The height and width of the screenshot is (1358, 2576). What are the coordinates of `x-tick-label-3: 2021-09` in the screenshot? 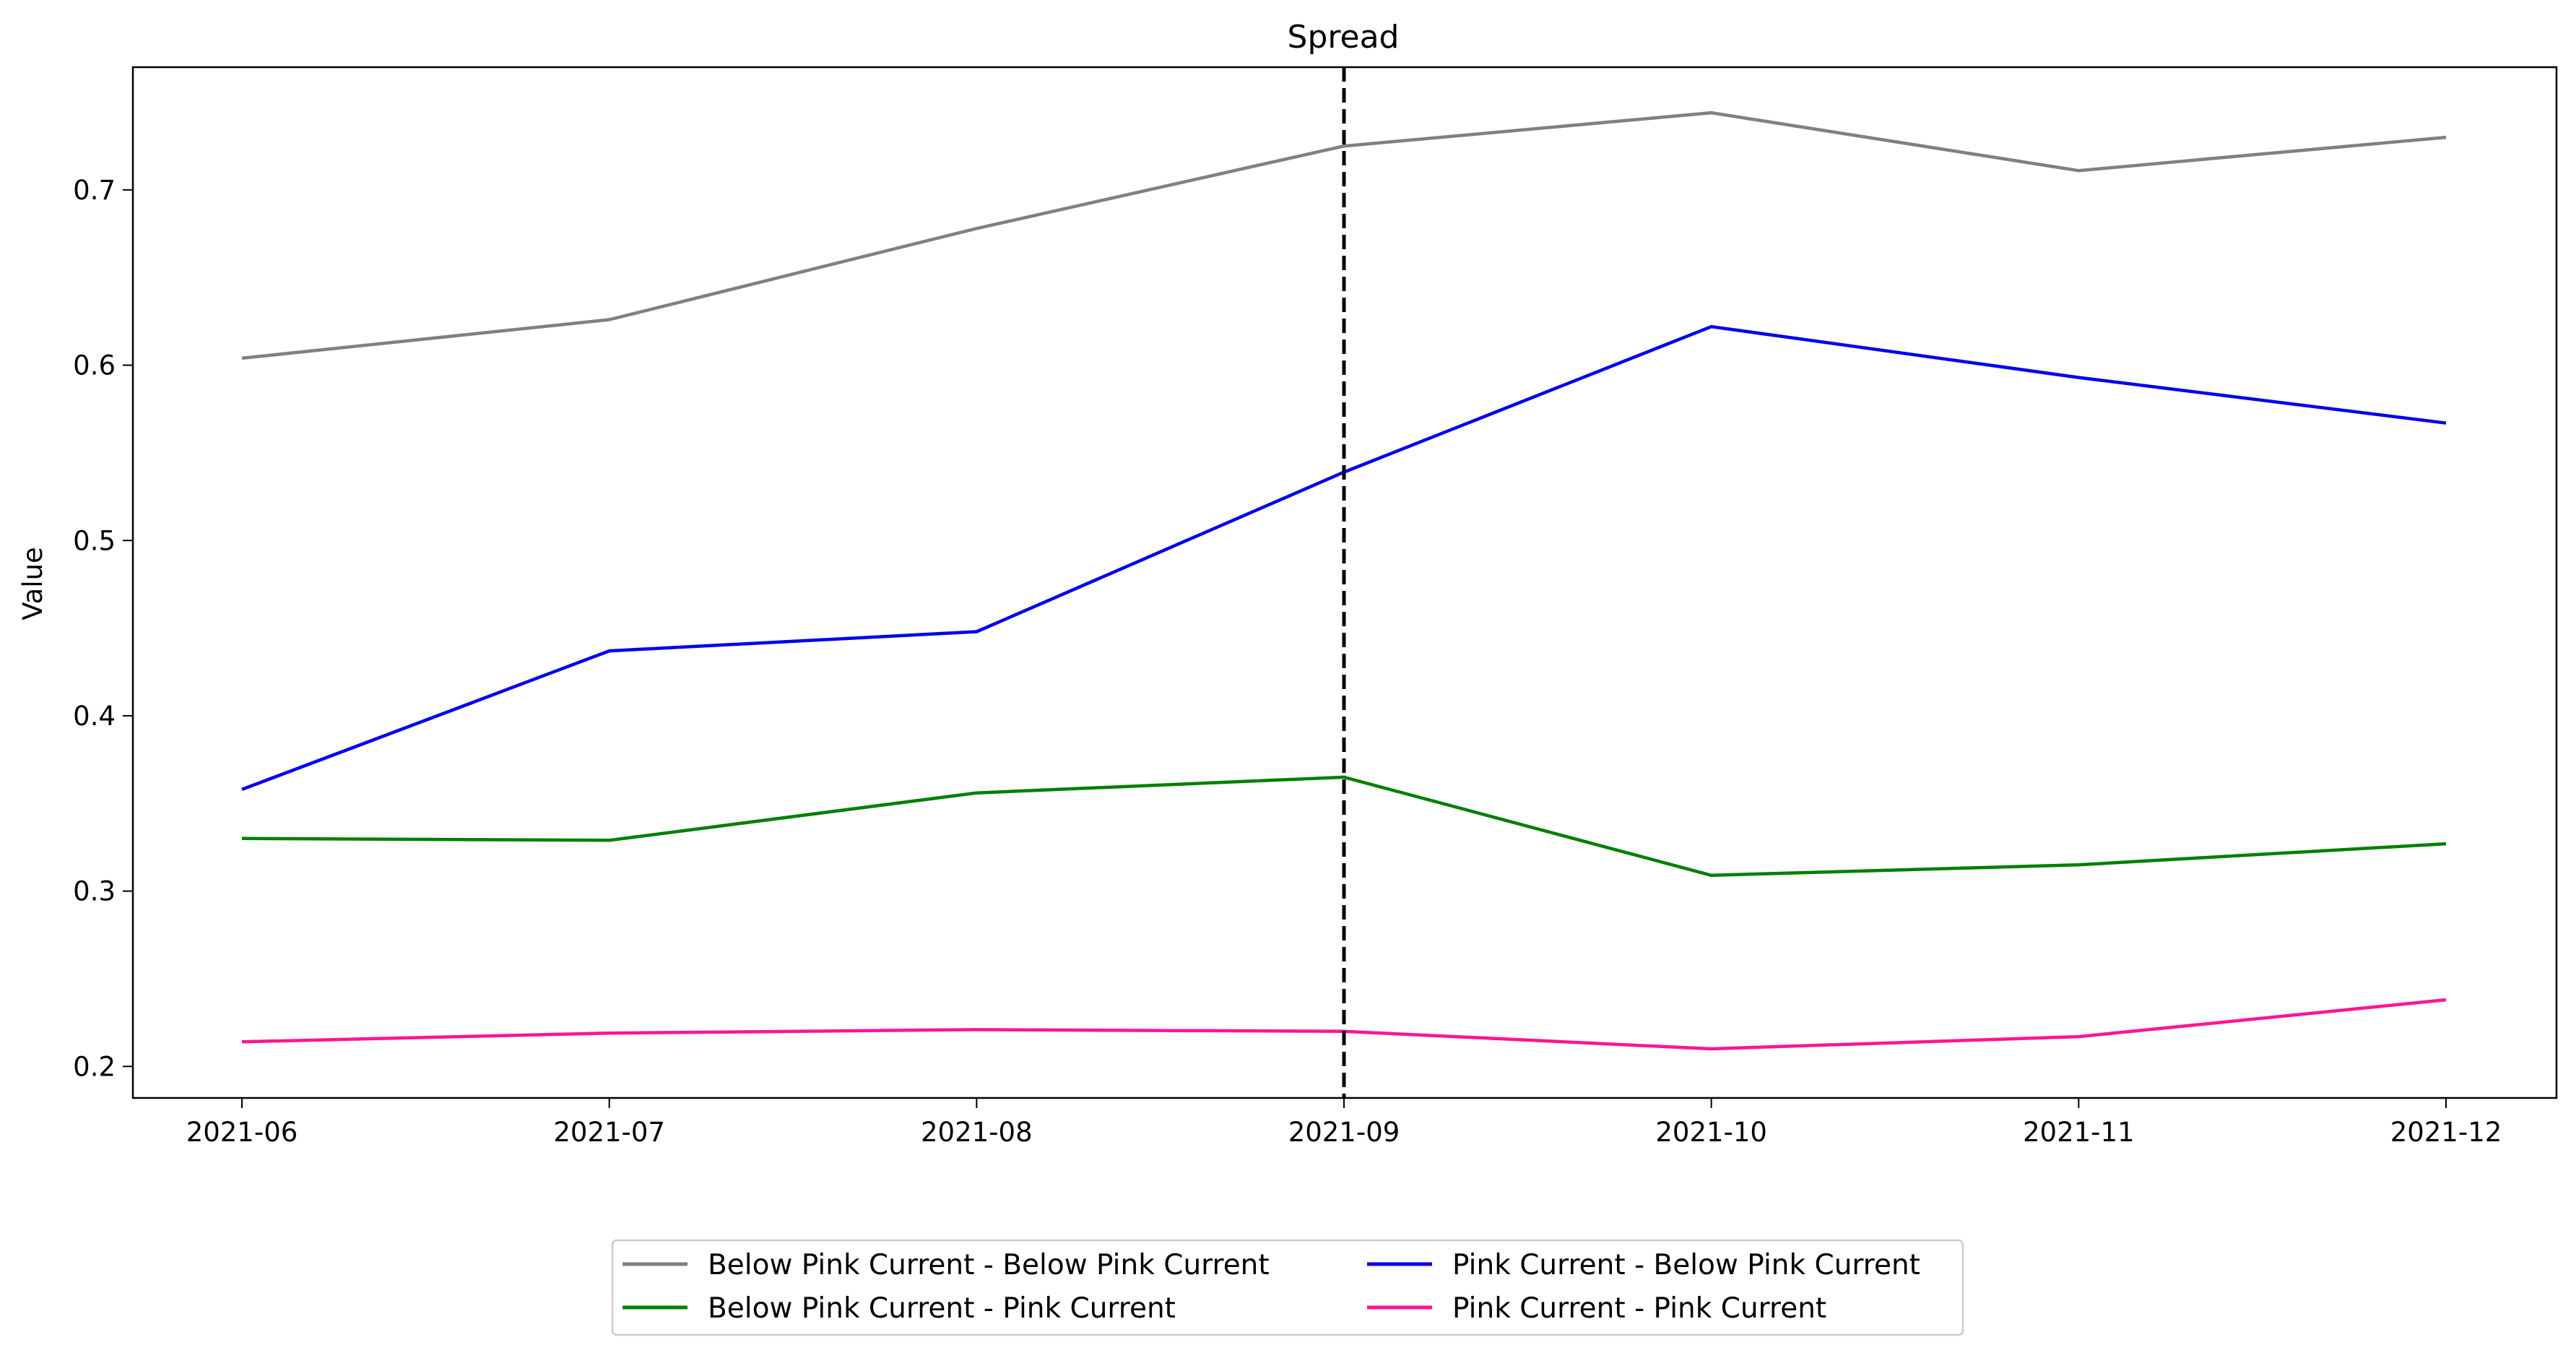 It's located at (1344, 1132).